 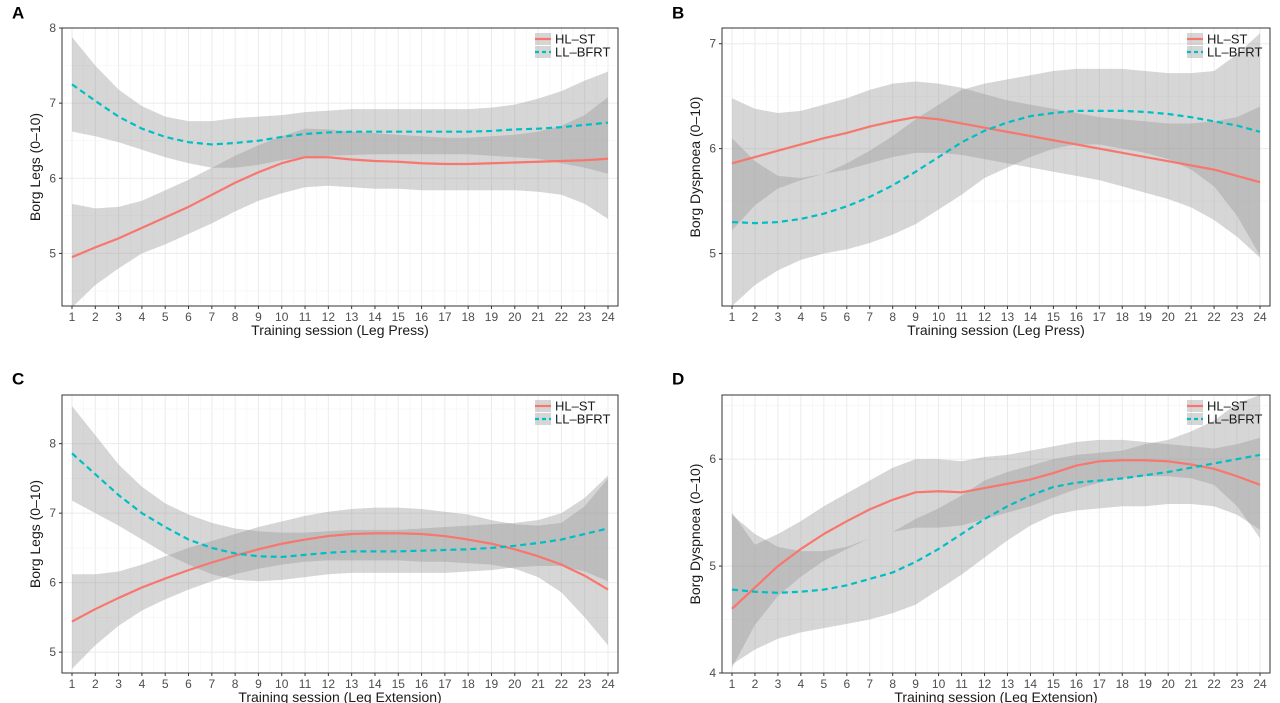 What do you see at coordinates (1214, 684) in the screenshot?
I see `x-tick-label: 22` at bounding box center [1214, 684].